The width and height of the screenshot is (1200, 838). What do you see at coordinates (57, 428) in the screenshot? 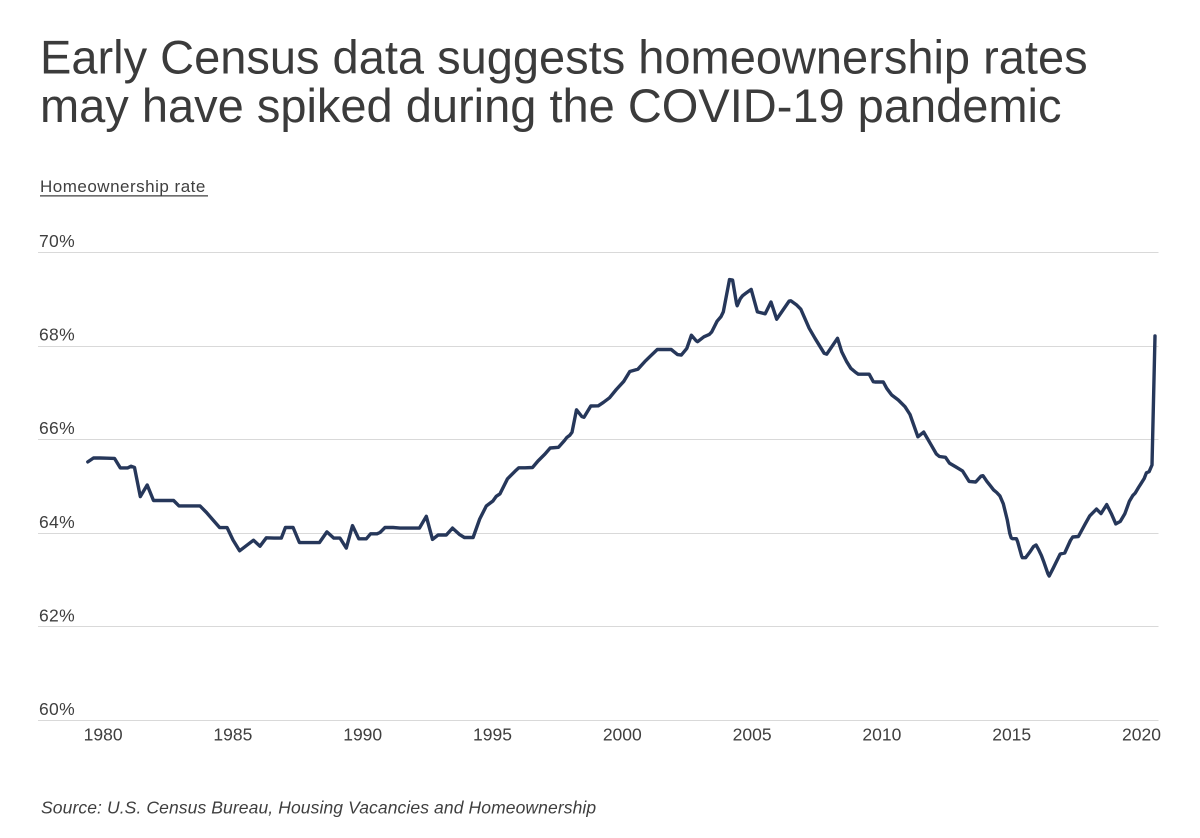
I see `svg-text: 66%` at bounding box center [57, 428].